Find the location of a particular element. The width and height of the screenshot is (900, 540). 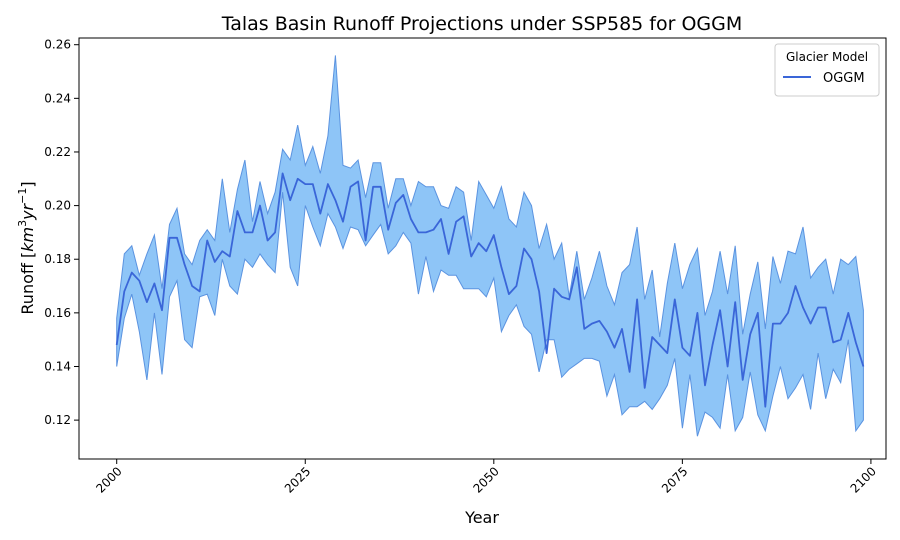

x-axis: 2000 2025 2050 2075 2100 is located at coordinates (486, 477).